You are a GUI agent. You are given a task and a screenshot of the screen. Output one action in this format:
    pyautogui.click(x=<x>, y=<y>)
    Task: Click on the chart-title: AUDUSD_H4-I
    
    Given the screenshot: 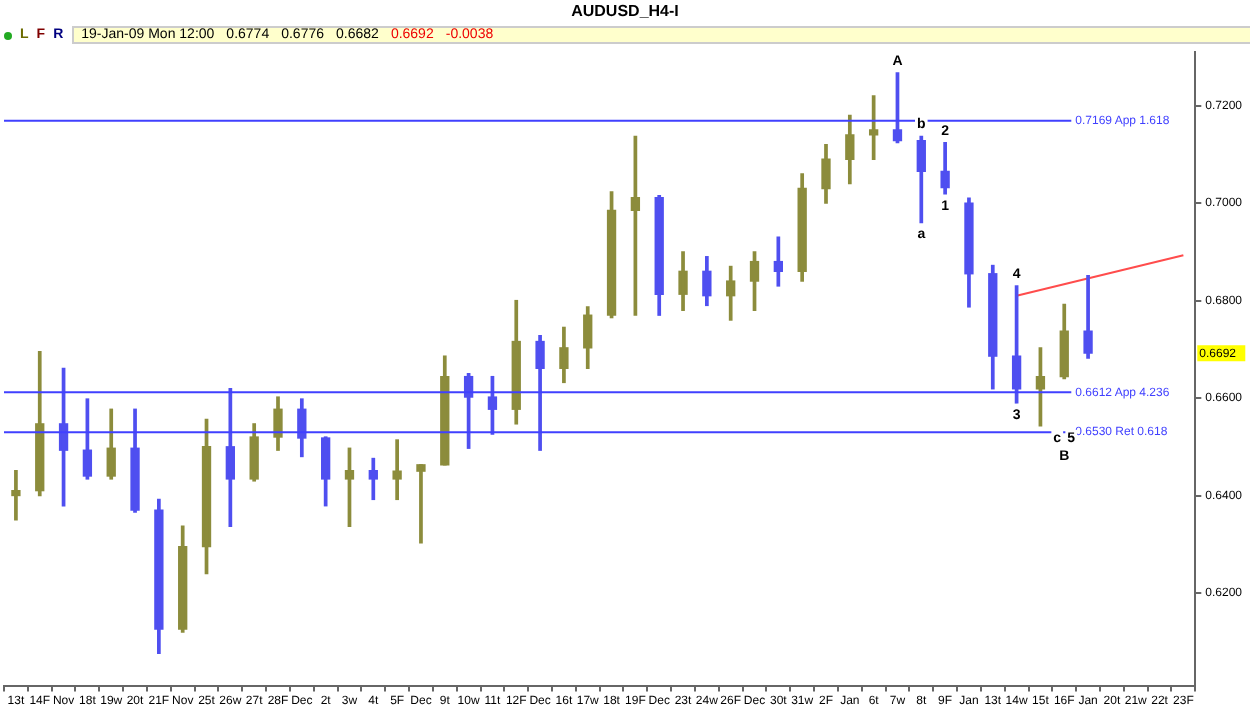 What is the action you would take?
    pyautogui.click(x=625, y=11)
    